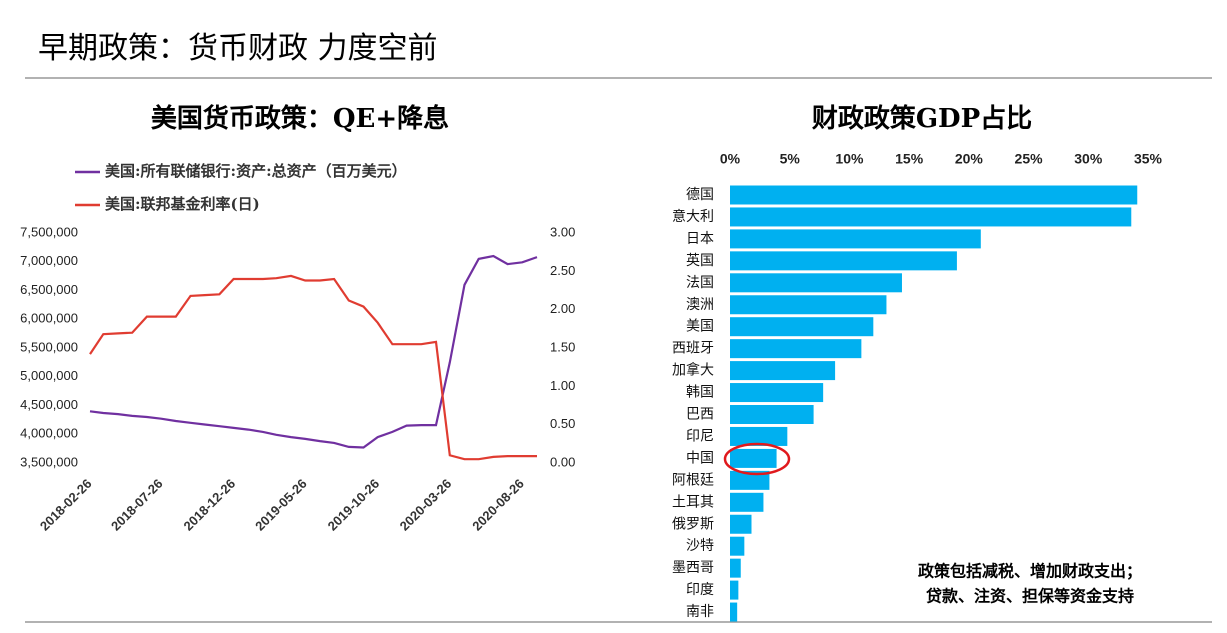 The height and width of the screenshot is (633, 1227). I want to click on category-label: 日本, so click(700, 239).